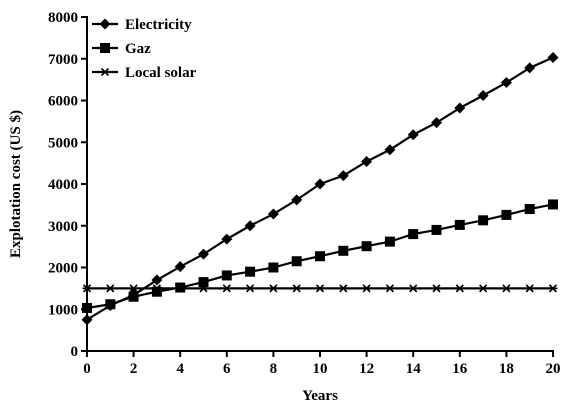  I want to click on y-tick-label: 6000, so click(63, 102).